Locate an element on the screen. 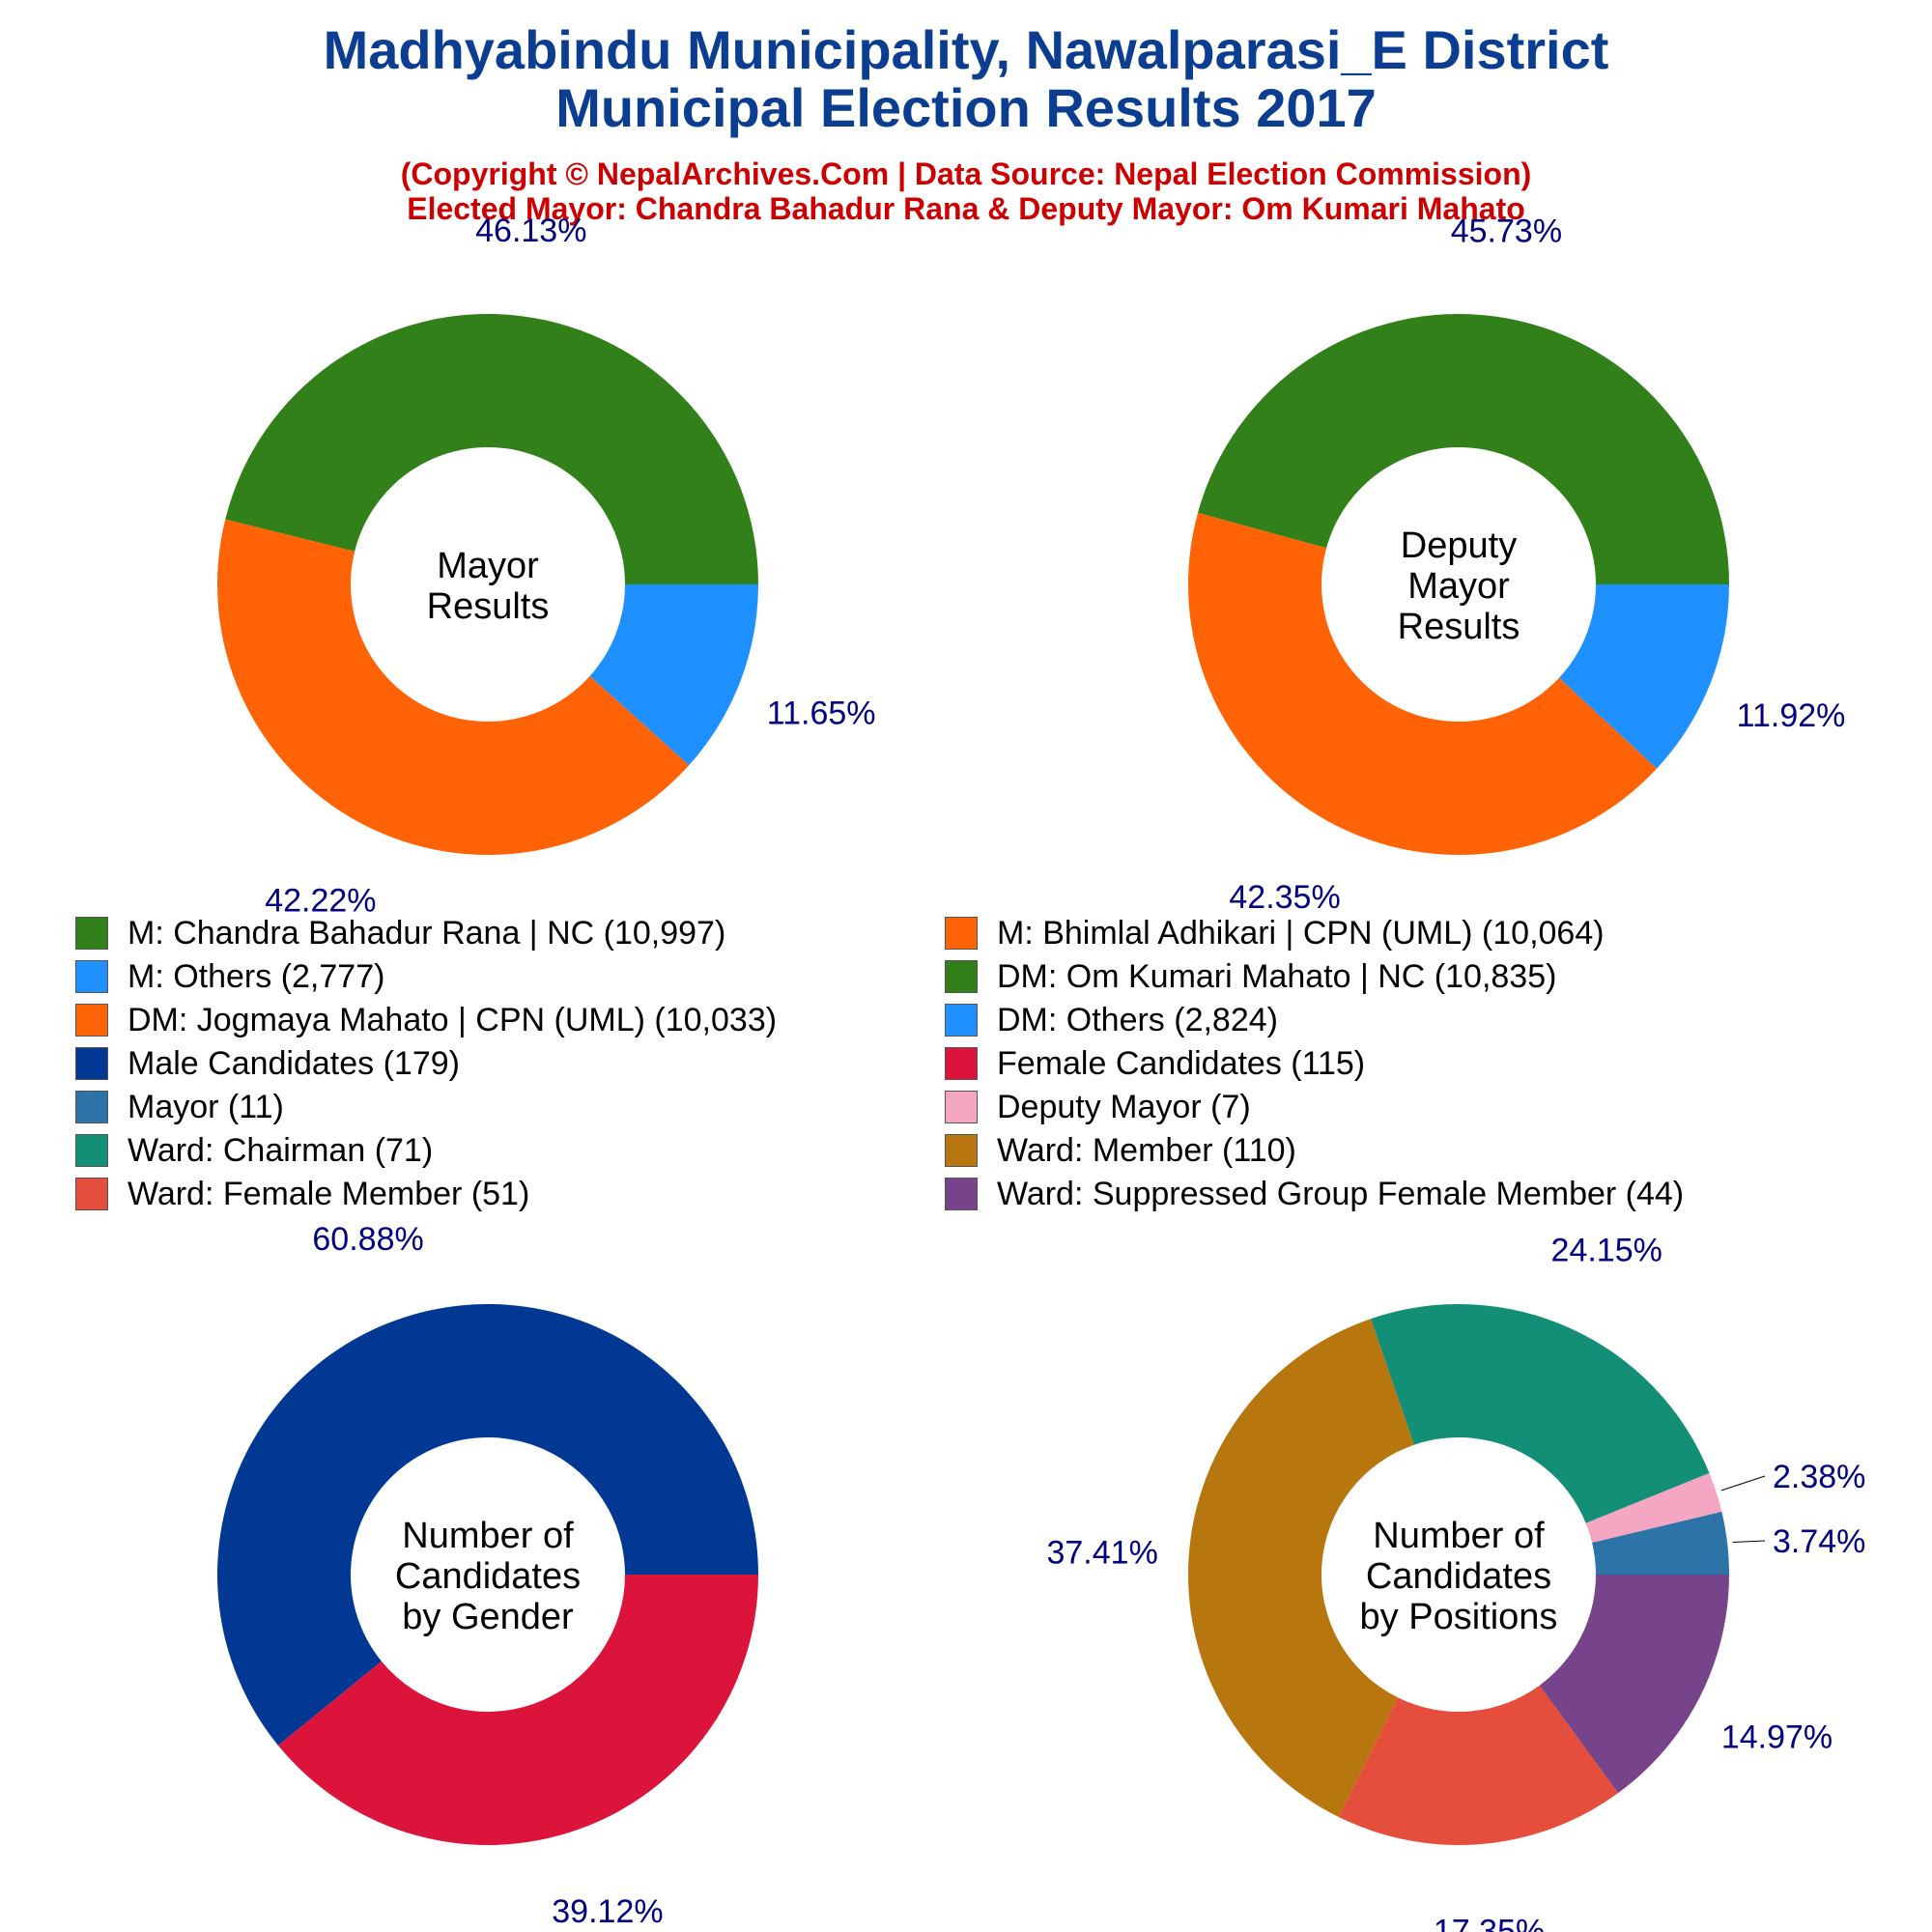  legend-item: Ward: Member (110) is located at coordinates (1120, 1150).